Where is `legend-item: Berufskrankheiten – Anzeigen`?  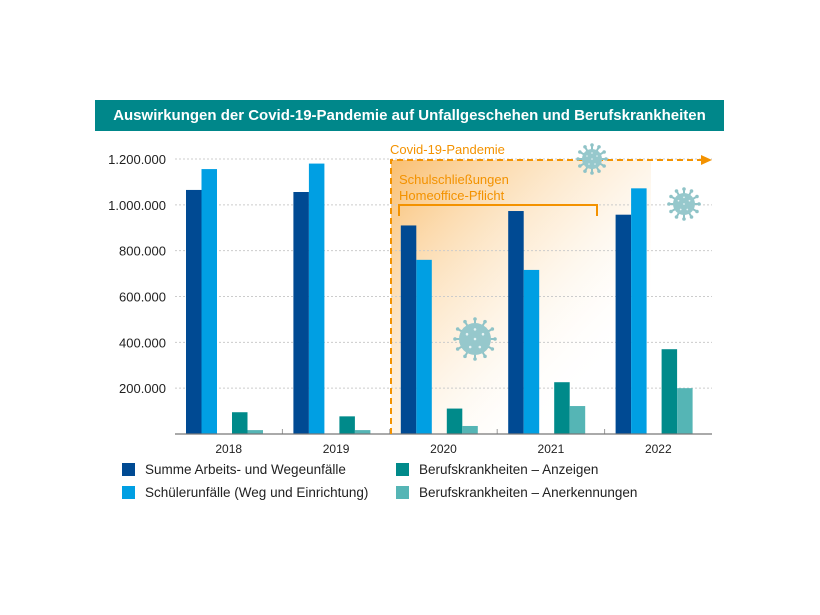
legend-item: Berufskrankheiten – Anzeigen is located at coordinates (497, 469).